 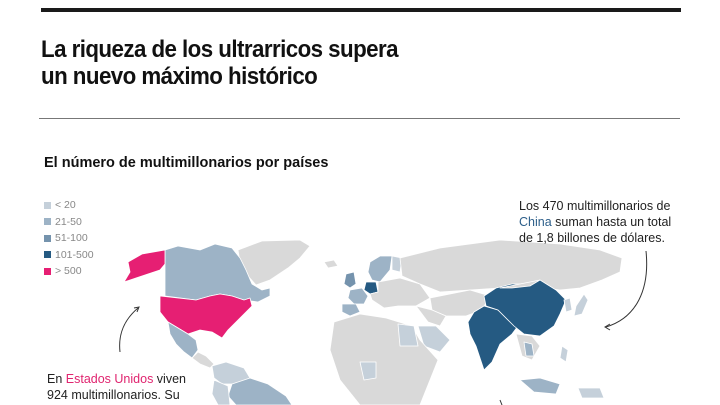 What do you see at coordinates (400, 293) in the screenshot?
I see `europe` at bounding box center [400, 293].